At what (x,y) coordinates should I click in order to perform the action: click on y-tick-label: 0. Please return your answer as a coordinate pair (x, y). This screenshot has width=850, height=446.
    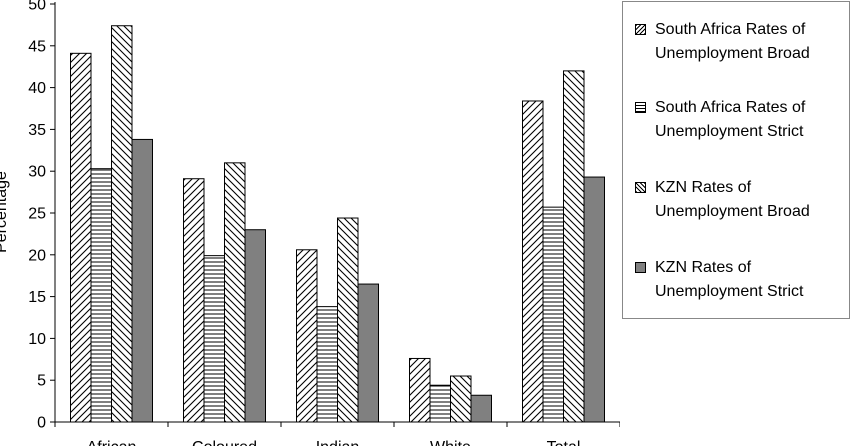
    Looking at the image, I should click on (41, 423).